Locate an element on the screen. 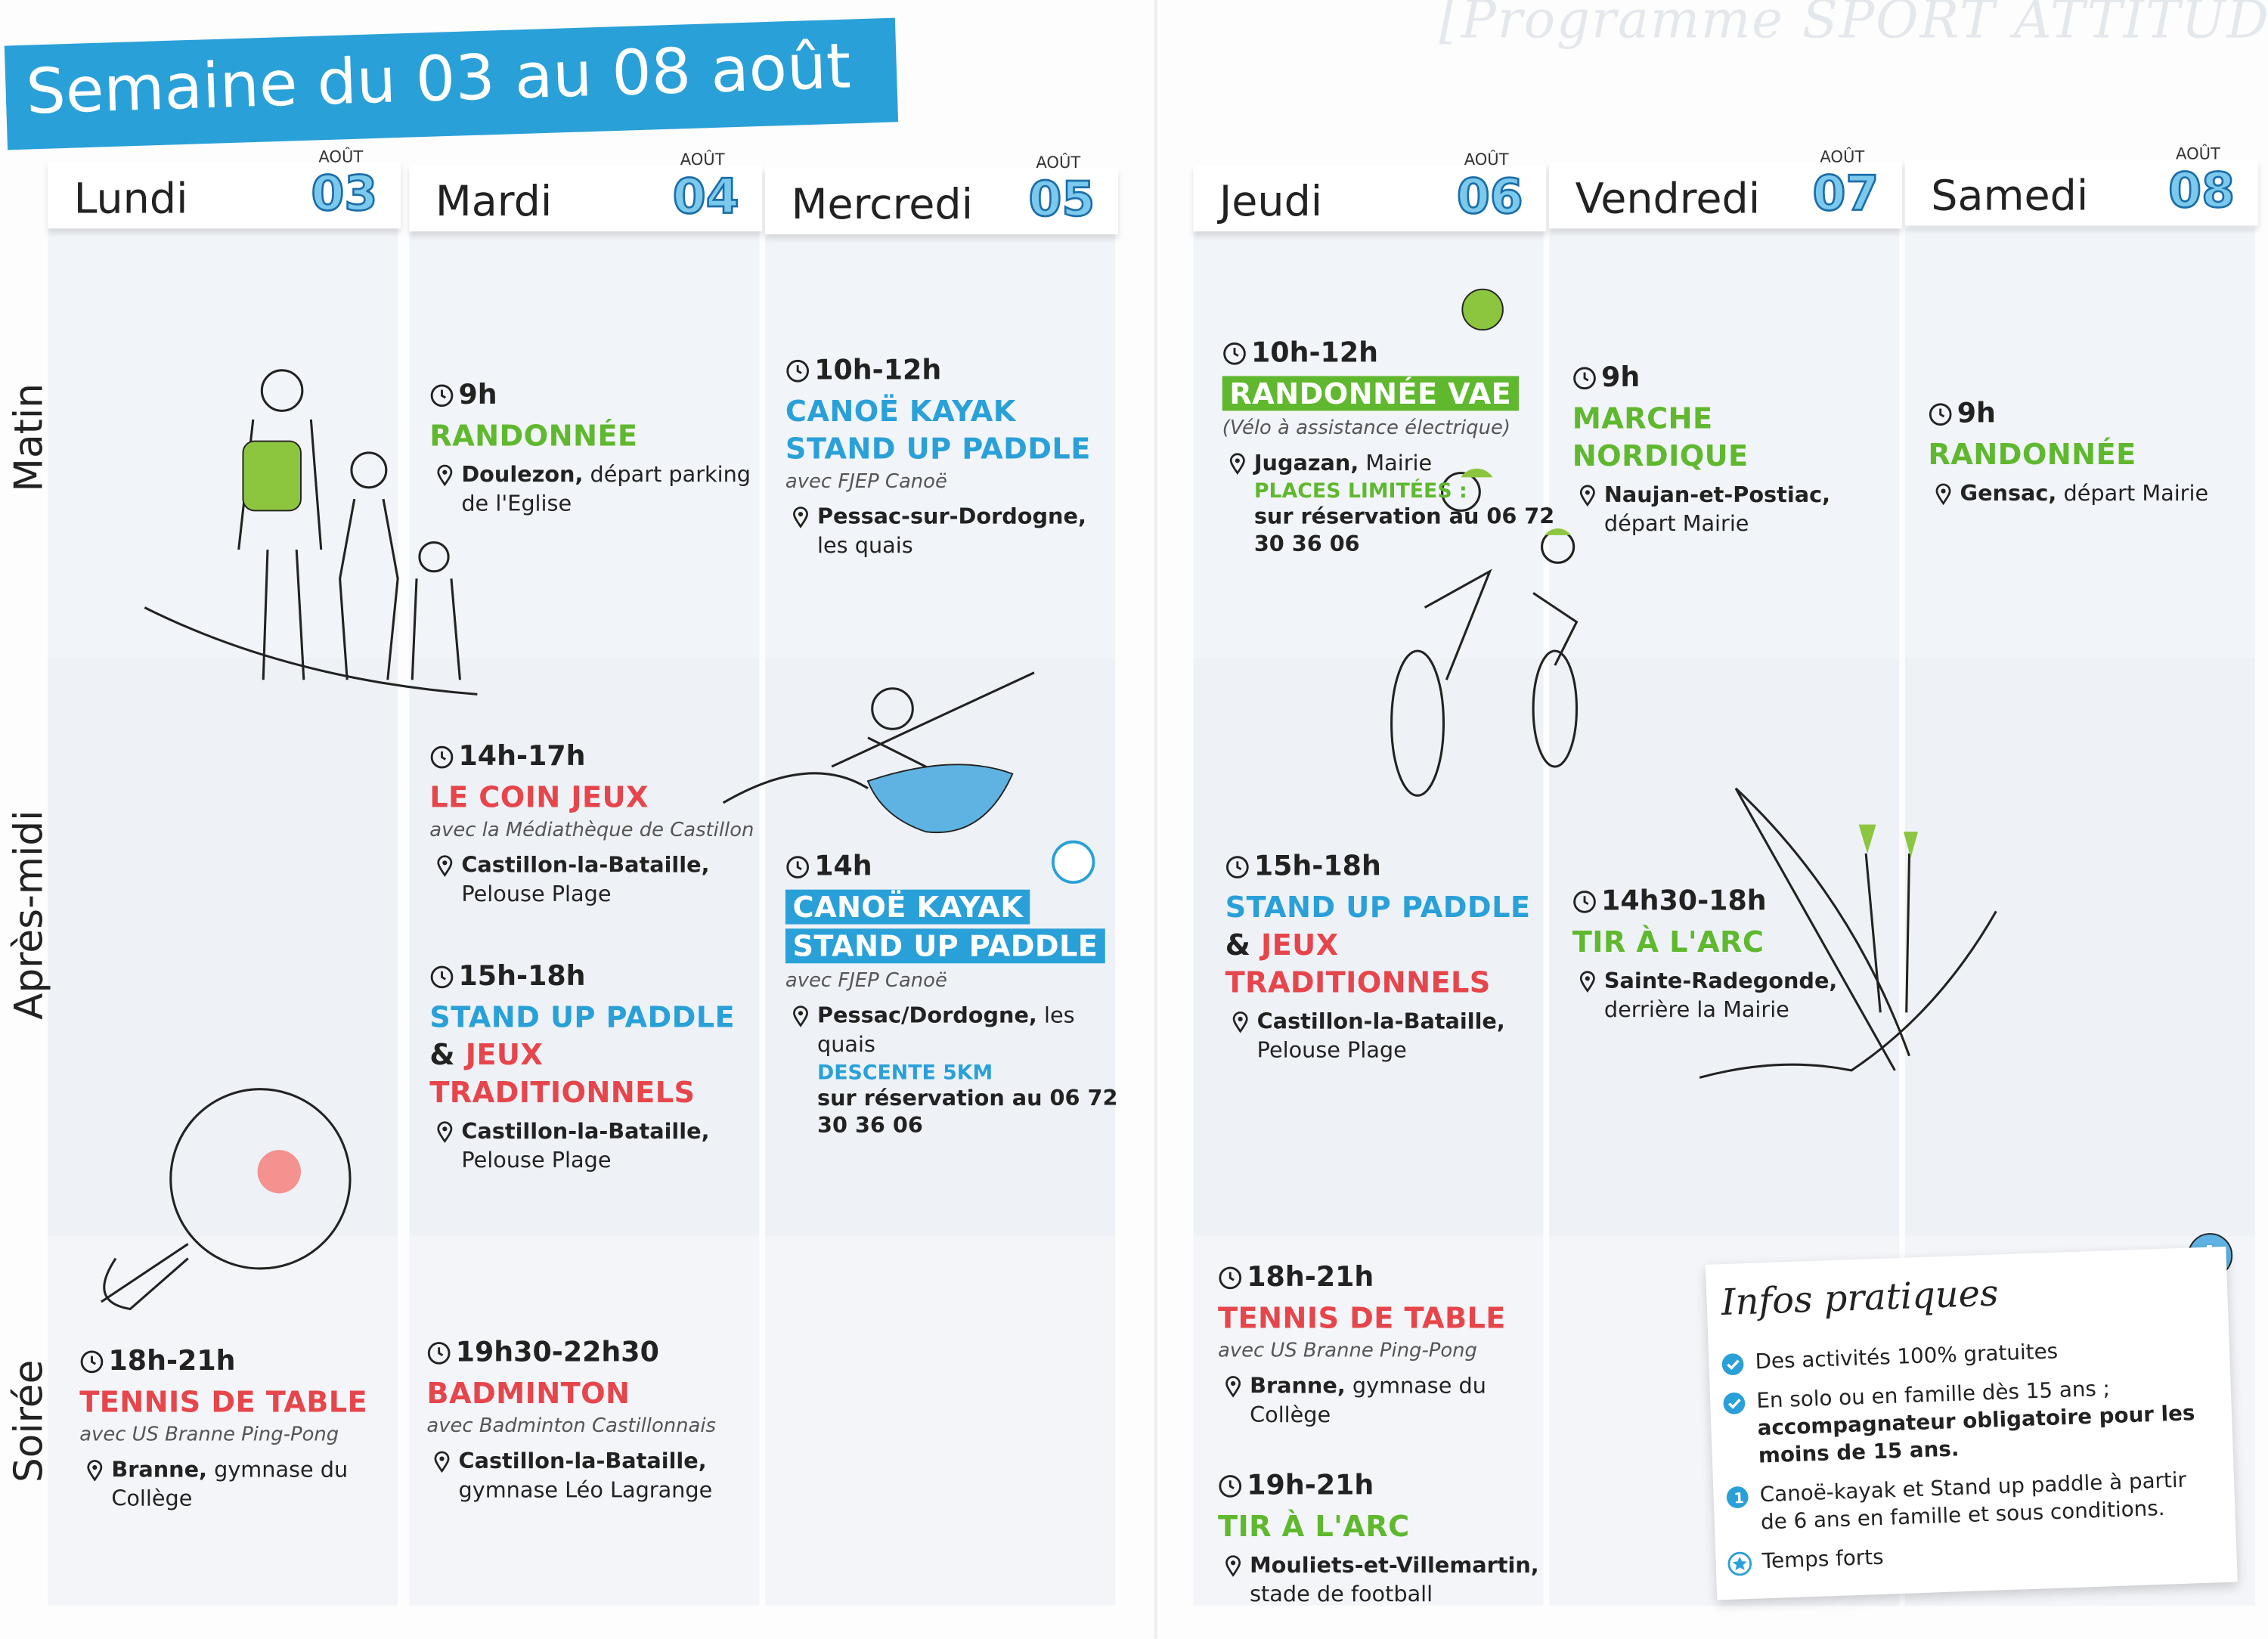 The height and width of the screenshot is (1639, 2268). place-detail: stade de football is located at coordinates (1341, 1594).